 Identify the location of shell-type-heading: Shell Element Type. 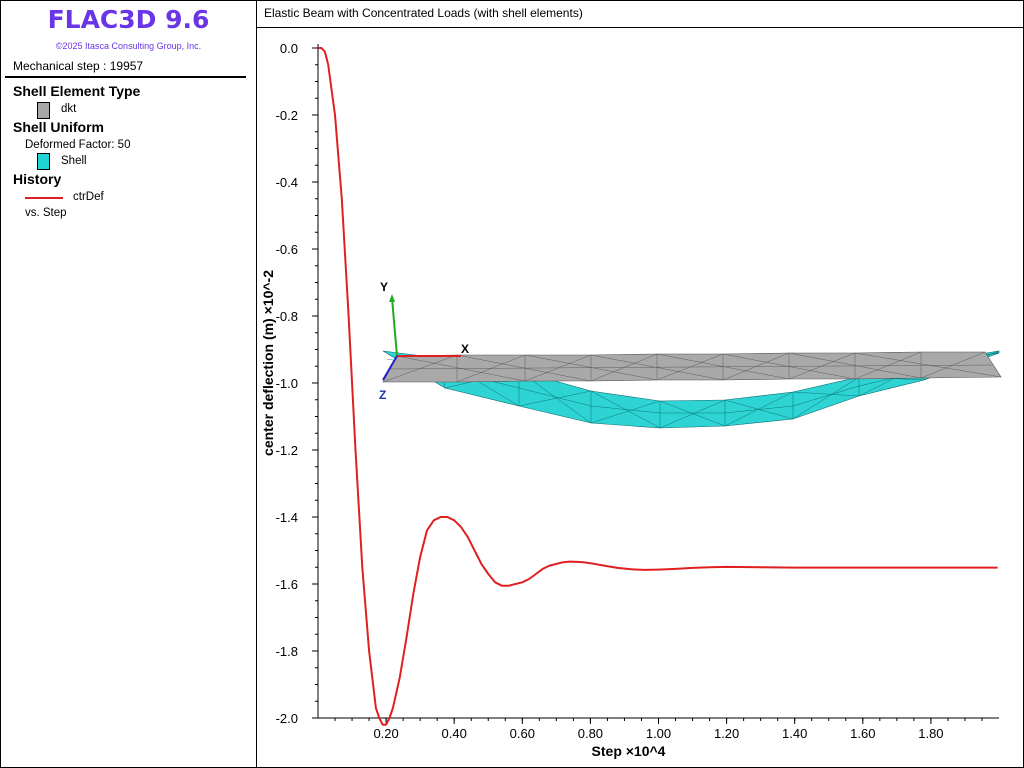
(77, 91).